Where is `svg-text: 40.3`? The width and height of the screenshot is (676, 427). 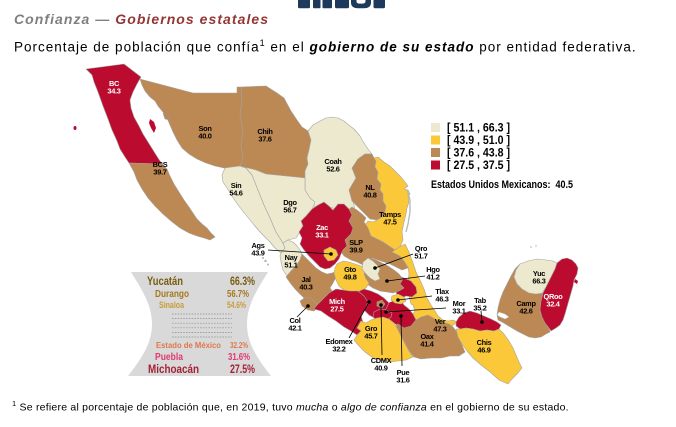
svg-text: 40.3 is located at coordinates (305, 287).